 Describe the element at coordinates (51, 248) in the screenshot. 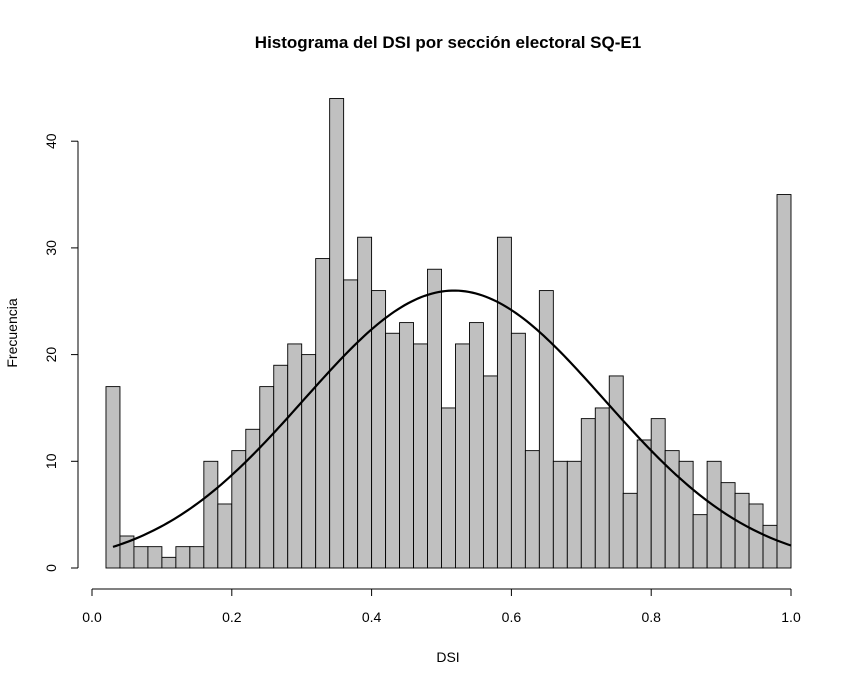

I see `y-tick-label: 30` at that location.